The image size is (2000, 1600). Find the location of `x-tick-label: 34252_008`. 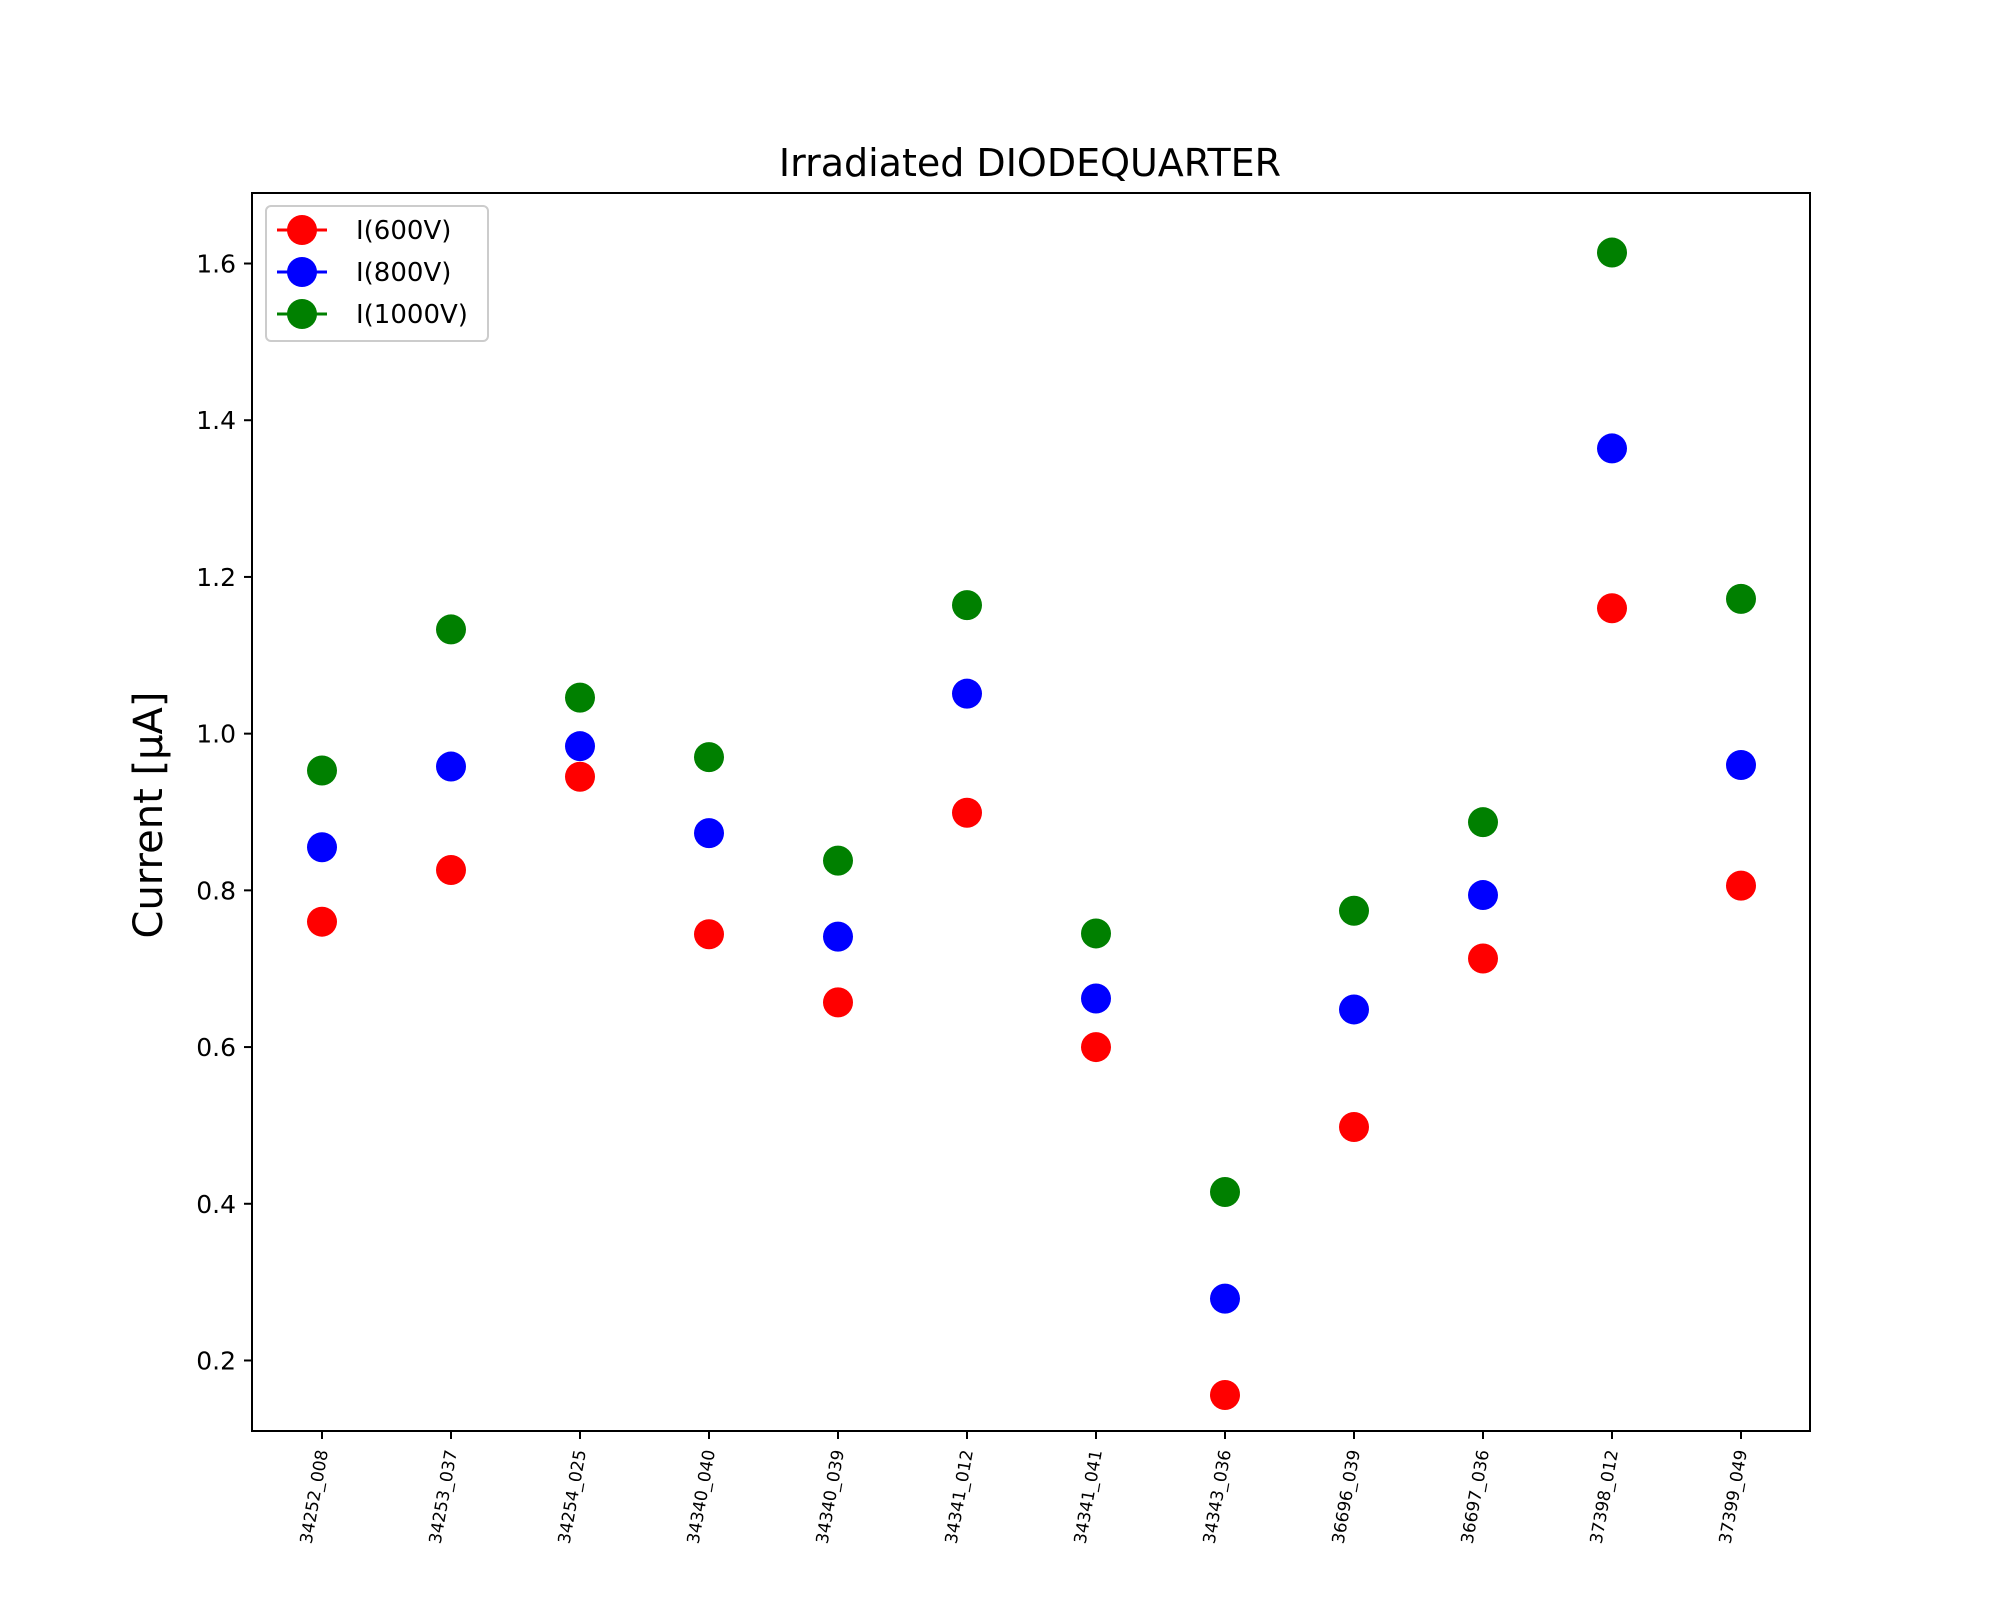

x-tick-label: 34252_008 is located at coordinates (315, 1496).